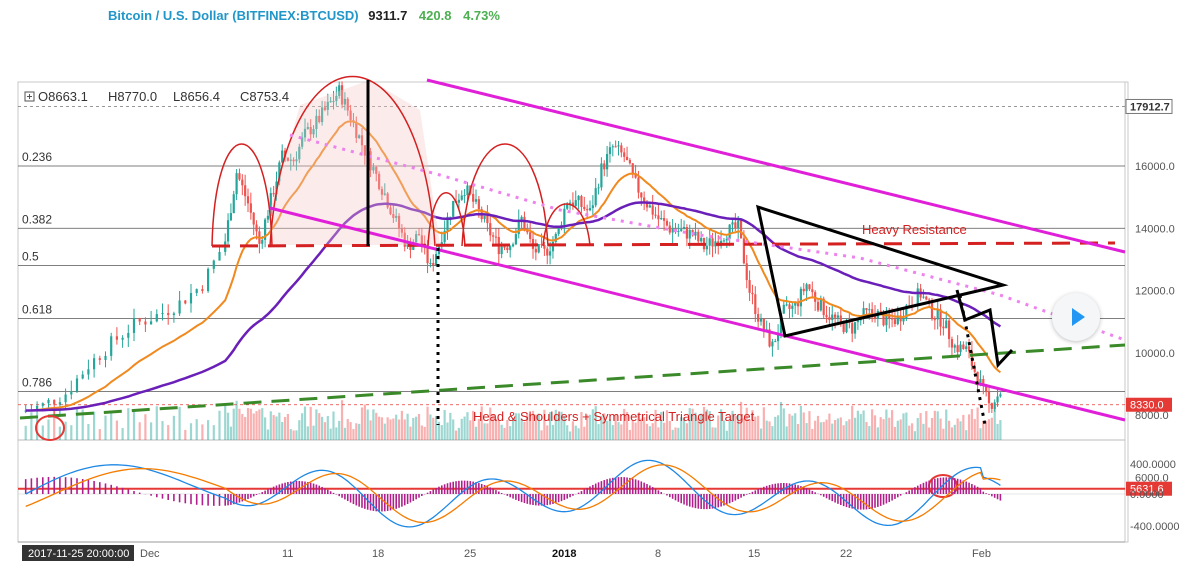 Image resolution: width=1191 pixels, height=584 pixels. I want to click on small-arc, so click(566, 225).